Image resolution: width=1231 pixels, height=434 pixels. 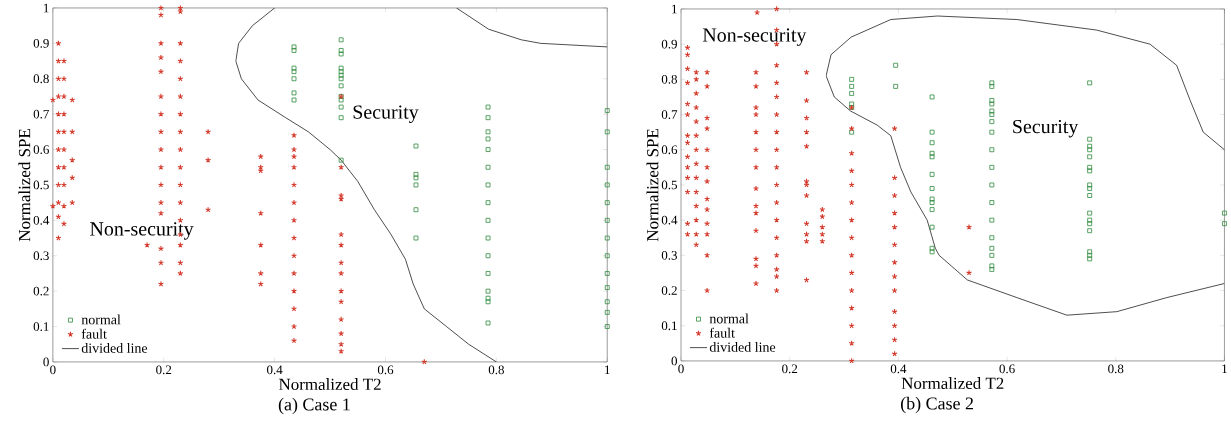 What do you see at coordinates (729, 318) in the screenshot?
I see `legend-label: normal` at bounding box center [729, 318].